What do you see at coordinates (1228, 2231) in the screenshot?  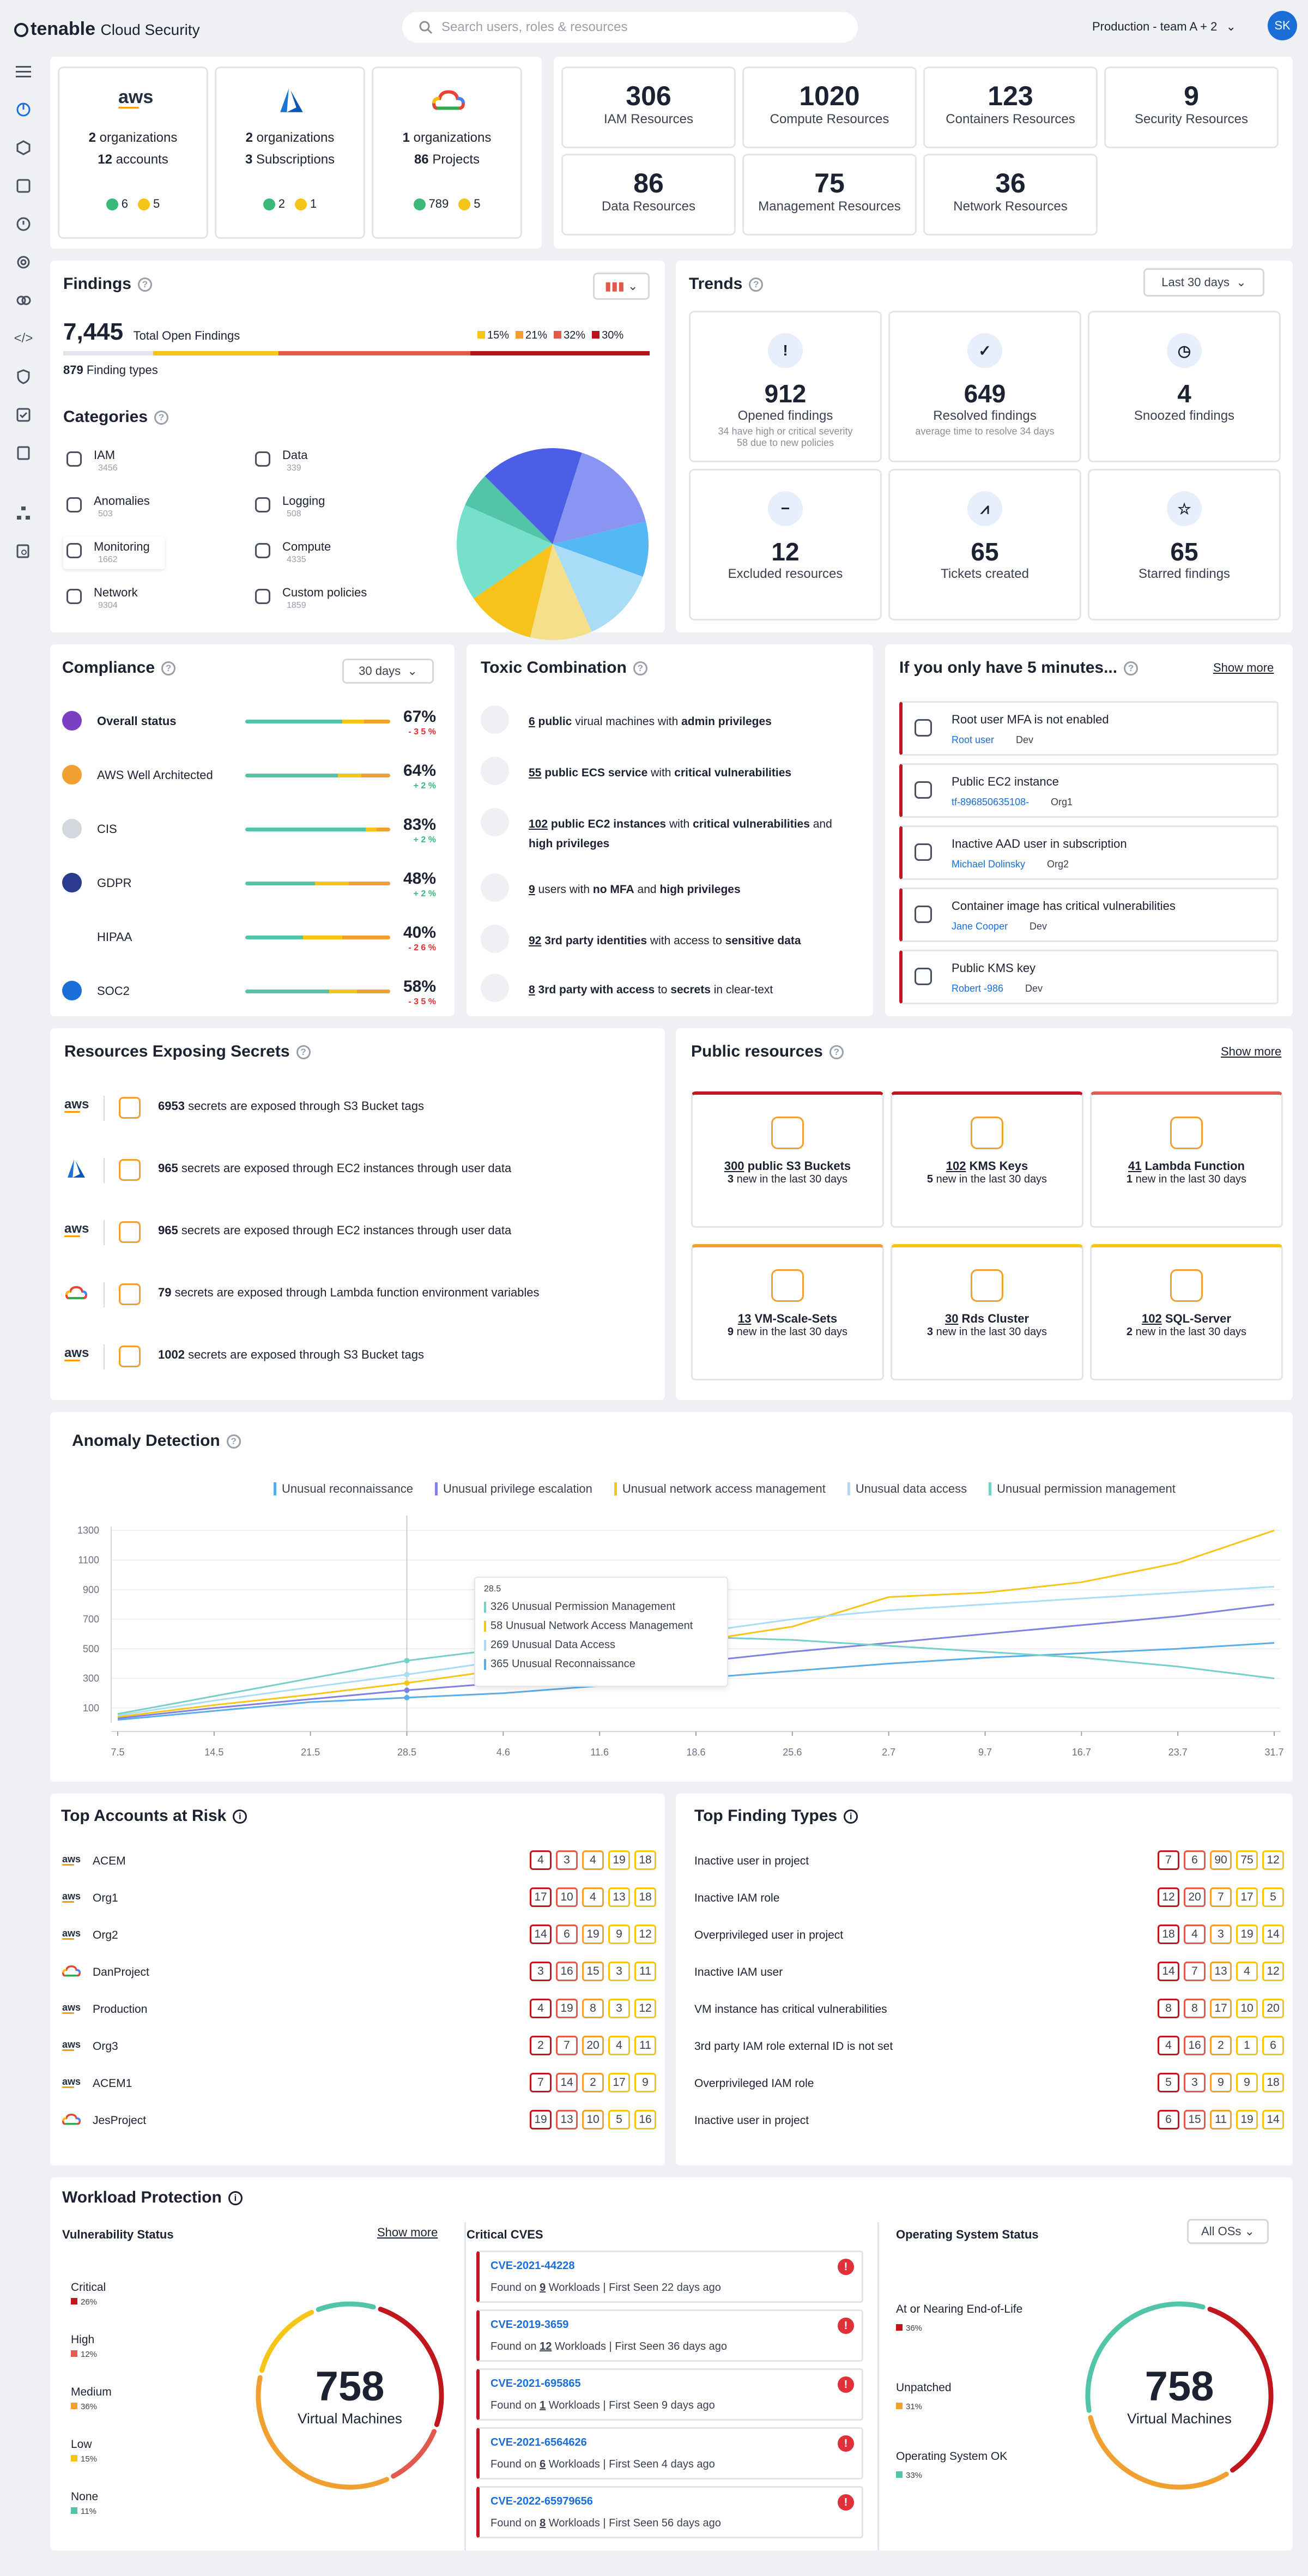 I see `os-filter-selector: All OSs ⌄` at bounding box center [1228, 2231].